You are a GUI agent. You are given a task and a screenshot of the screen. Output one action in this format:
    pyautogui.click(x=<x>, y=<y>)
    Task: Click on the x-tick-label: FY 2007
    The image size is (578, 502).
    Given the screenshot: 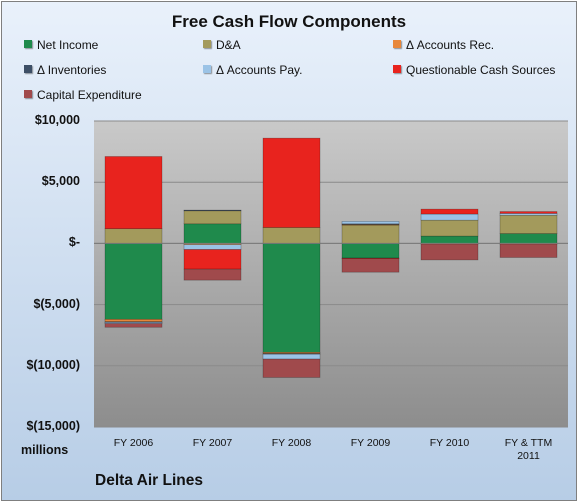 What is the action you would take?
    pyautogui.click(x=212, y=443)
    